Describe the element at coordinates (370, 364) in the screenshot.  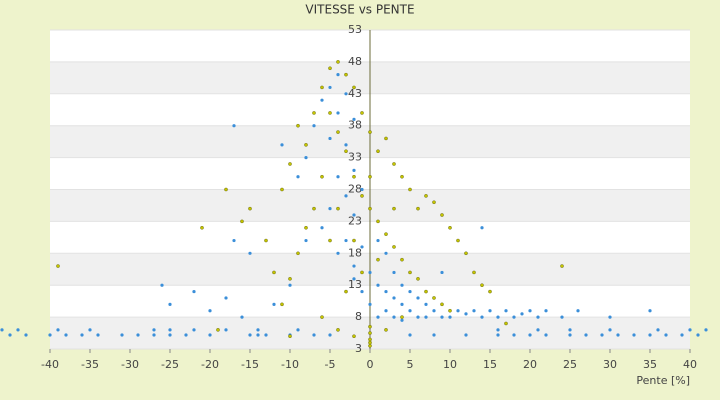
I see `x-tick-label: 0` at that location.